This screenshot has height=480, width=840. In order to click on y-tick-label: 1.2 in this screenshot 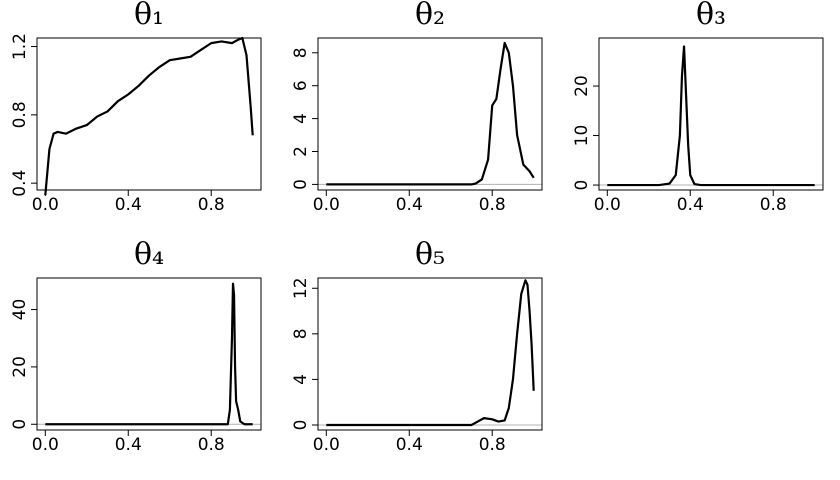, I will do `click(20, 46)`.